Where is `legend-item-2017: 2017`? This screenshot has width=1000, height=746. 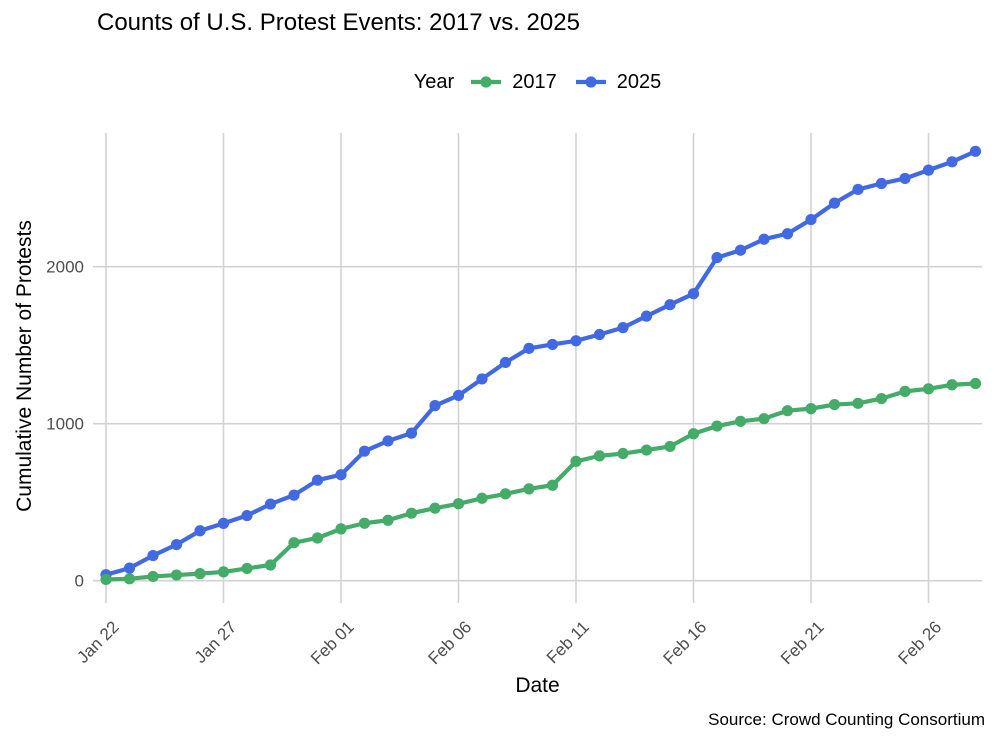 legend-item-2017: 2017 is located at coordinates (512, 82).